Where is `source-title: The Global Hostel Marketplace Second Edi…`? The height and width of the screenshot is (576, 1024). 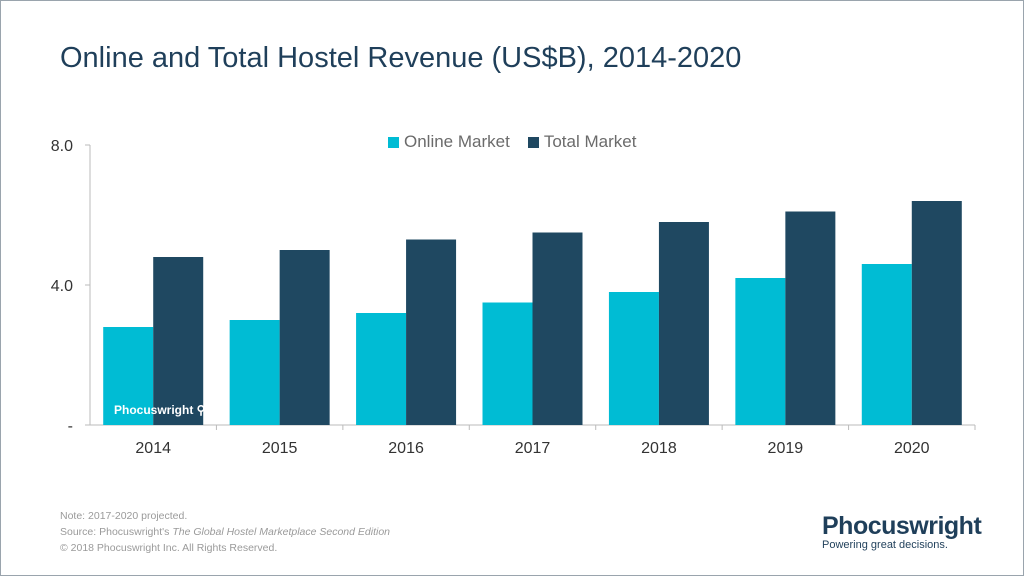
source-title: The Global Hostel Marketplace Second Edi… is located at coordinates (281, 532).